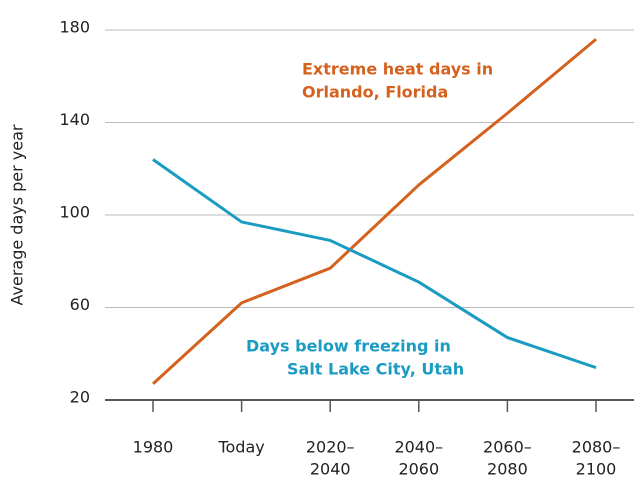 The width and height of the screenshot is (634, 480). What do you see at coordinates (240, 447) in the screenshot?
I see `x-tick-label: Today` at bounding box center [240, 447].